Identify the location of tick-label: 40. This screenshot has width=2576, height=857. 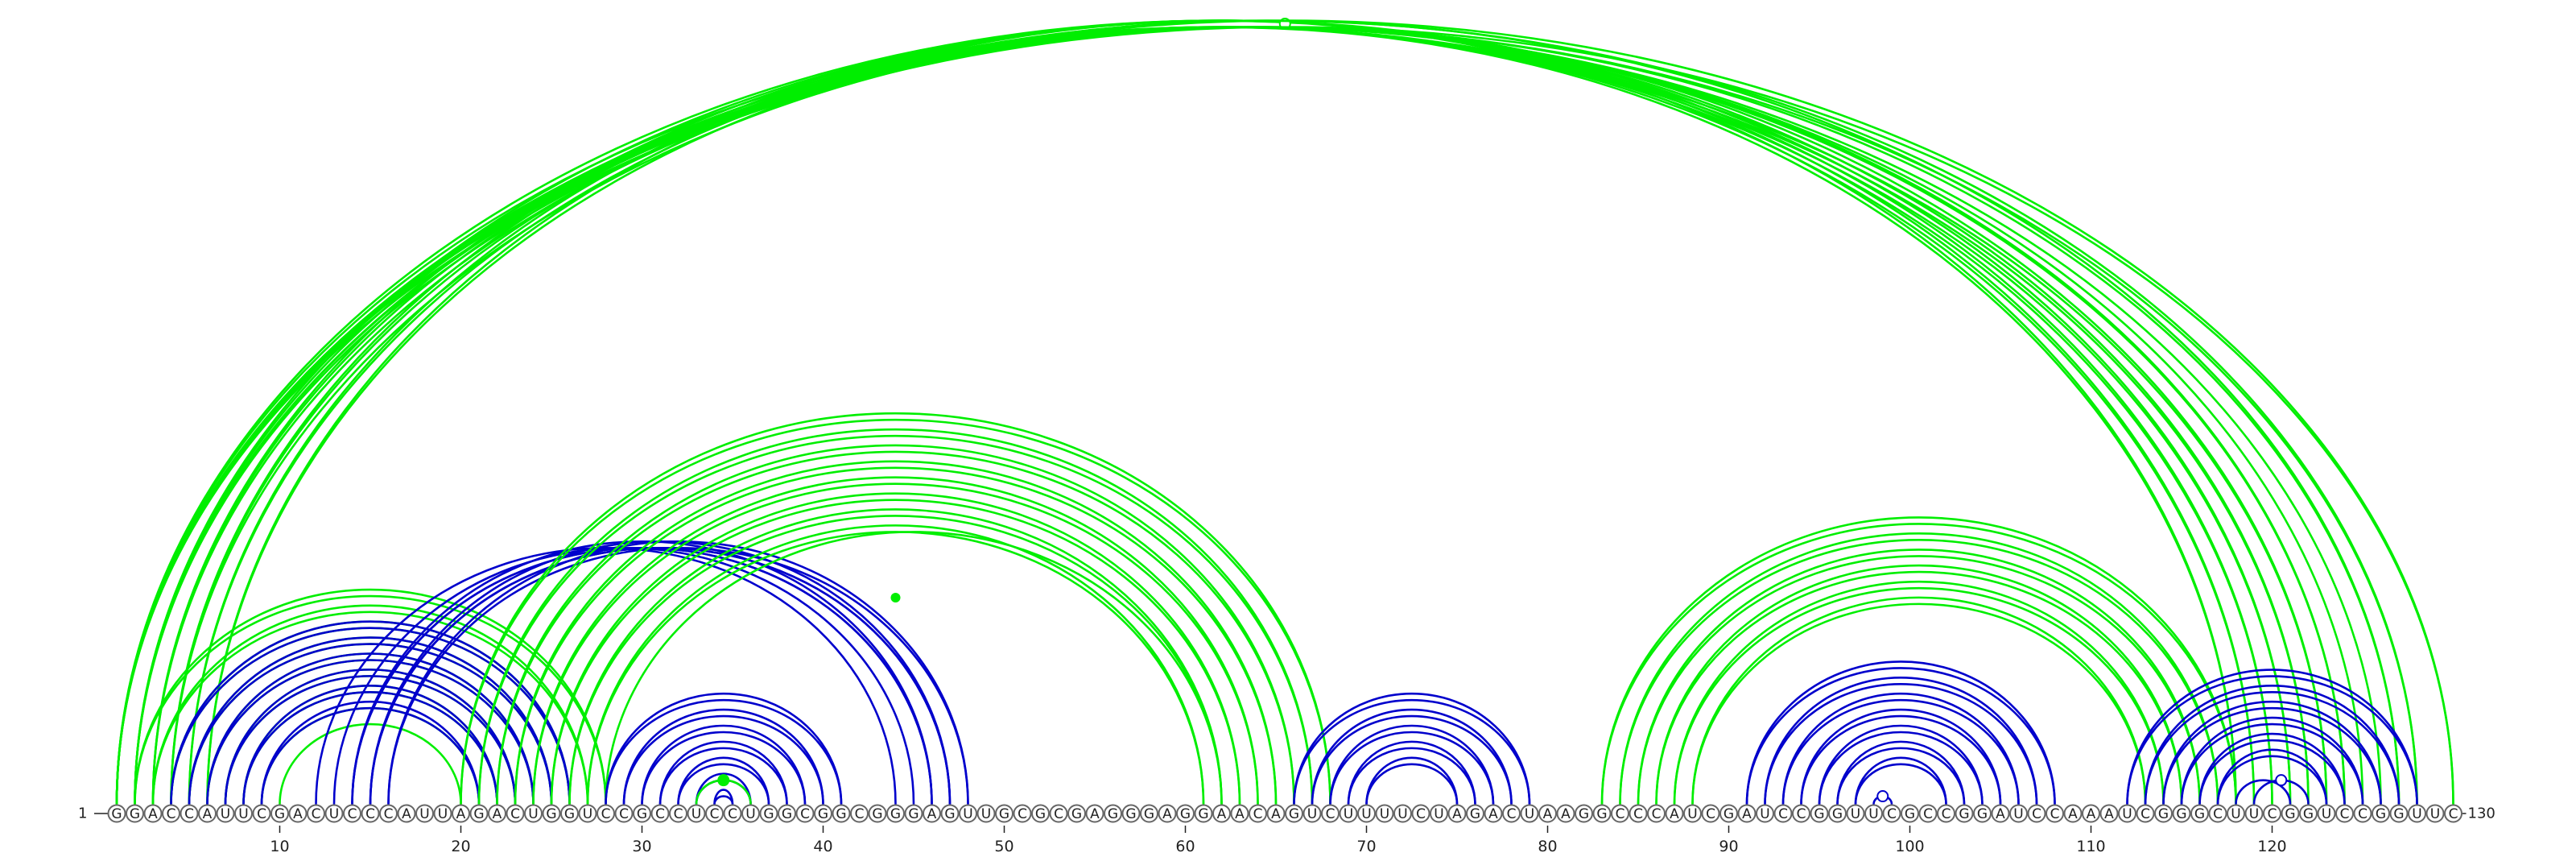
(822, 846).